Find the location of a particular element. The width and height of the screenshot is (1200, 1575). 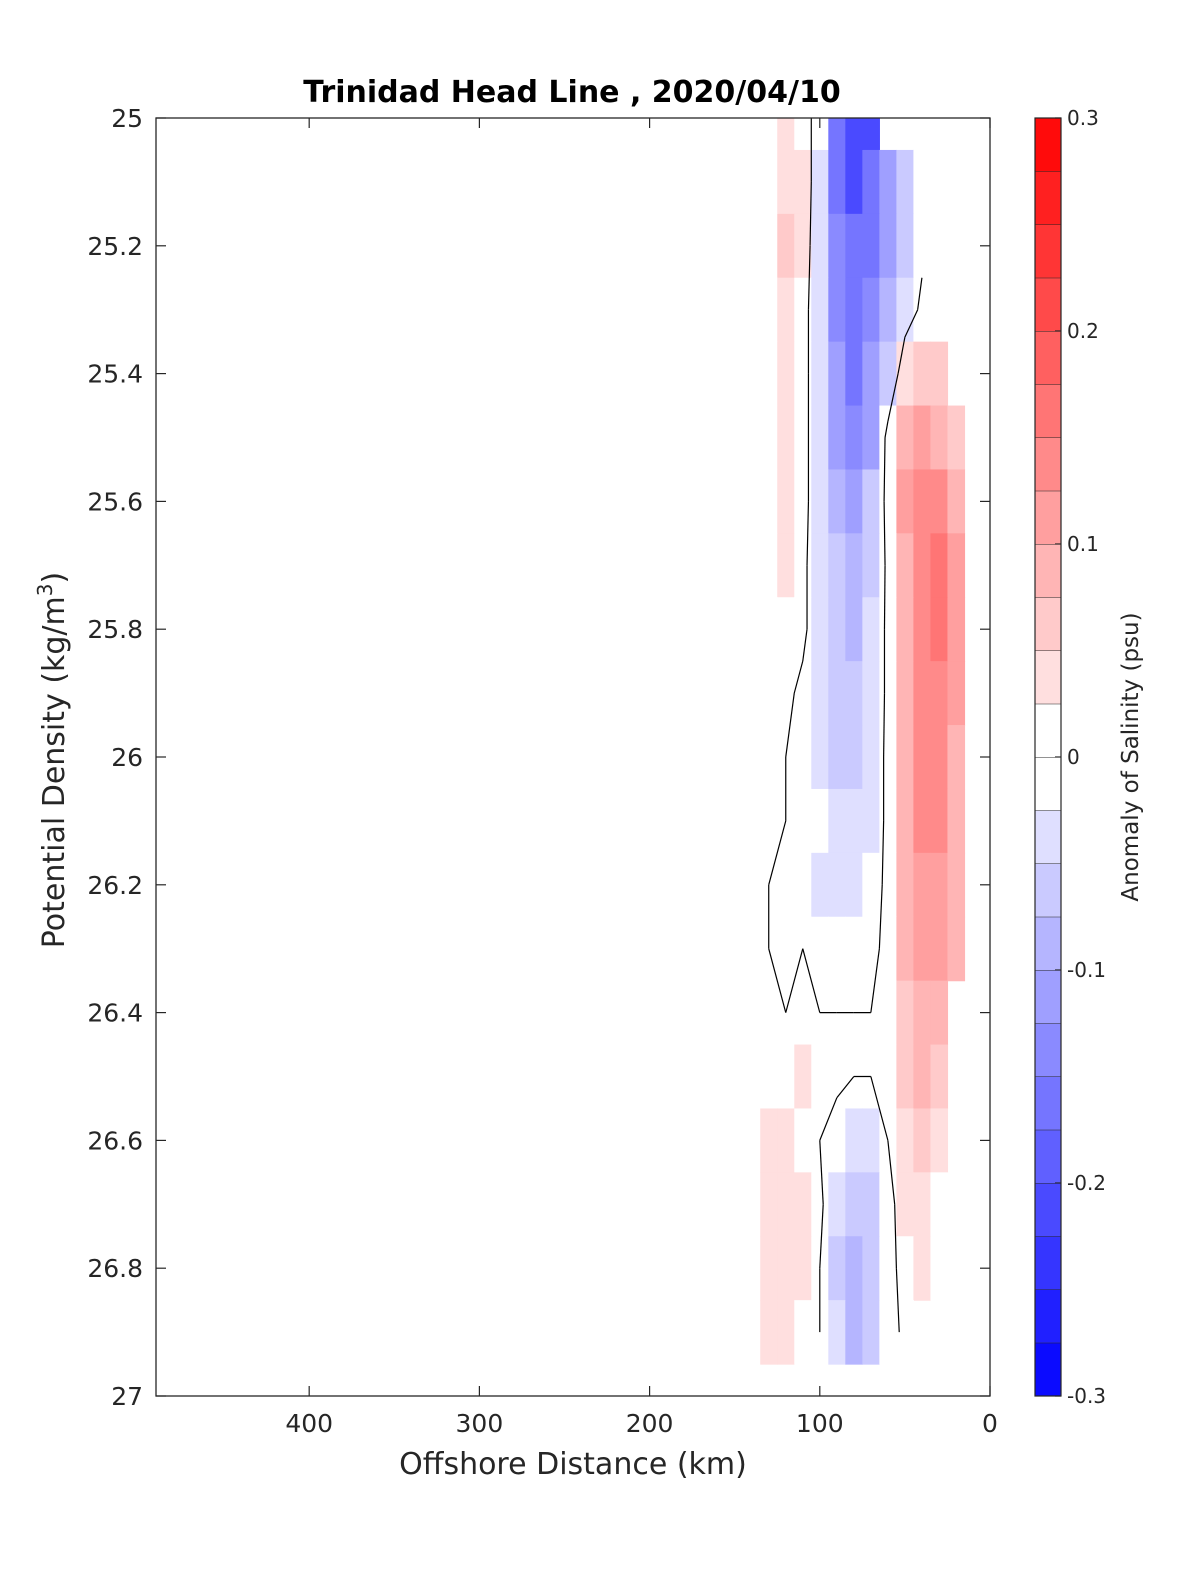

colorbar-tick-label: 0 is located at coordinates (1073, 757).